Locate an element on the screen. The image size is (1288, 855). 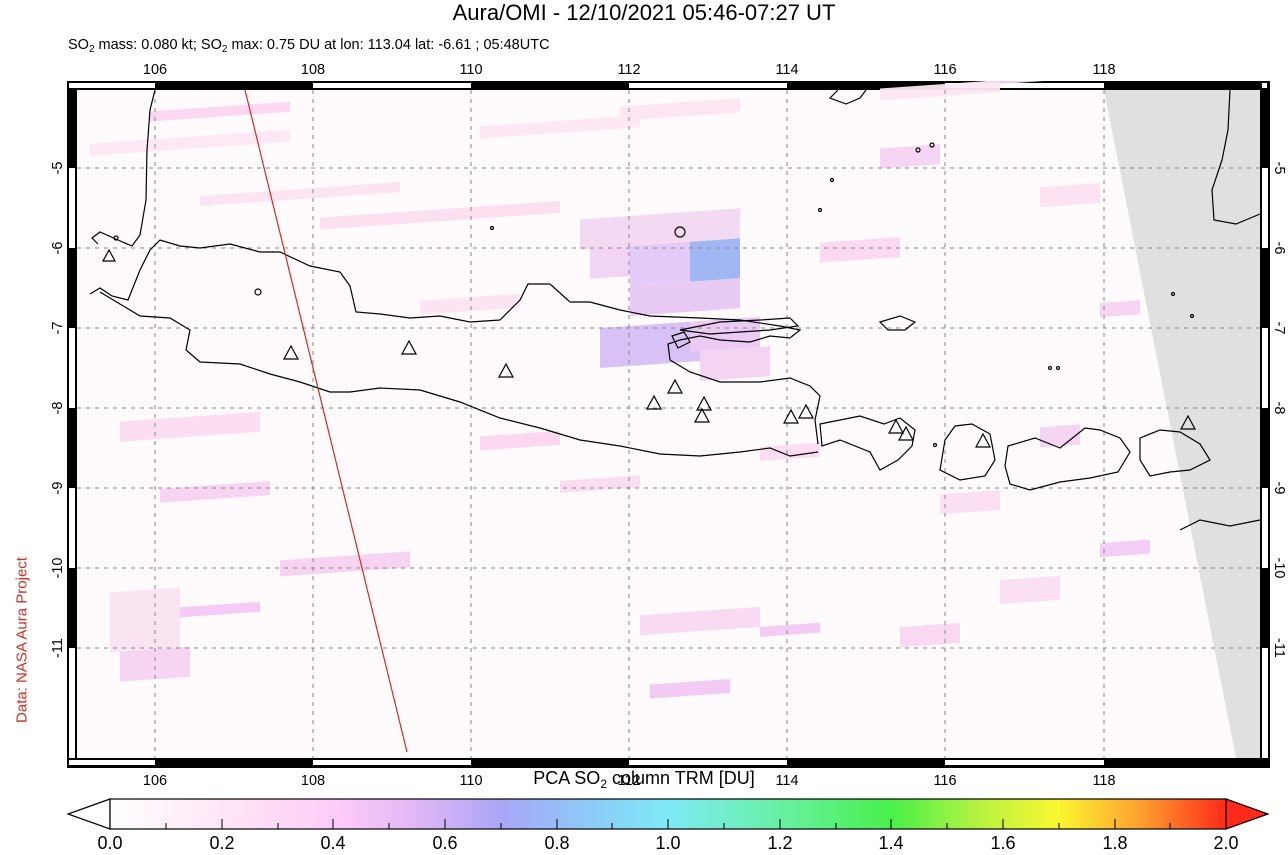
no-data-region is located at coordinates (1182, 424).